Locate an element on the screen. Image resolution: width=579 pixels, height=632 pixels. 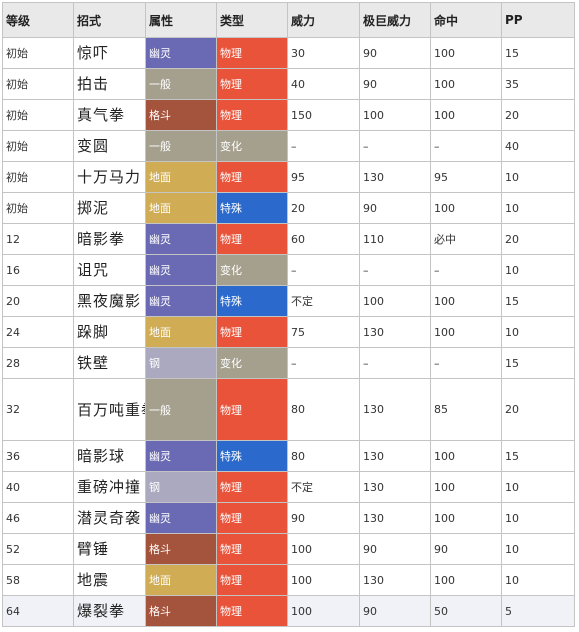
header-attribute: 属性 is located at coordinates (181, 20).